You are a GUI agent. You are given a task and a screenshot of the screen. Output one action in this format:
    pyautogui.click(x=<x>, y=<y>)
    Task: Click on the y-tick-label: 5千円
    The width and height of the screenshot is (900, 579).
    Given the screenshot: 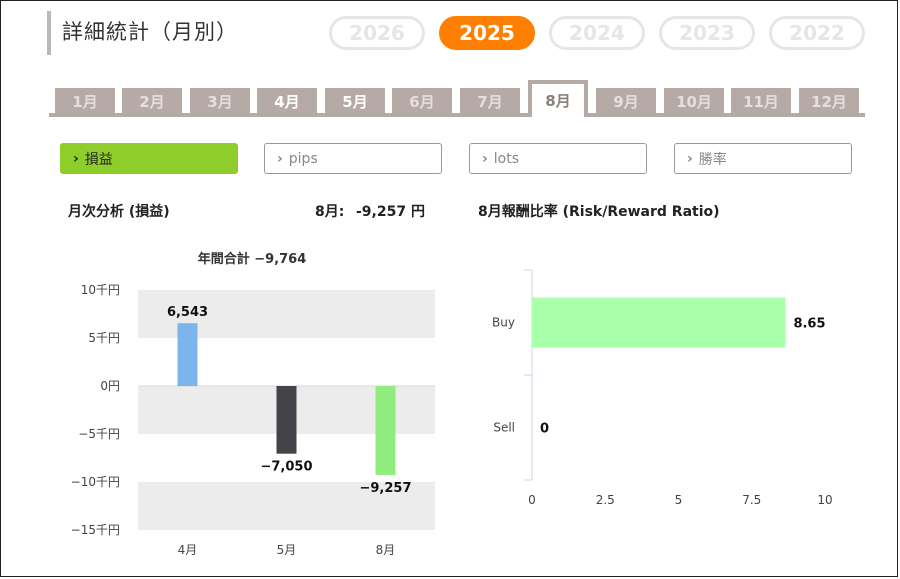 What is the action you would take?
    pyautogui.click(x=104, y=338)
    